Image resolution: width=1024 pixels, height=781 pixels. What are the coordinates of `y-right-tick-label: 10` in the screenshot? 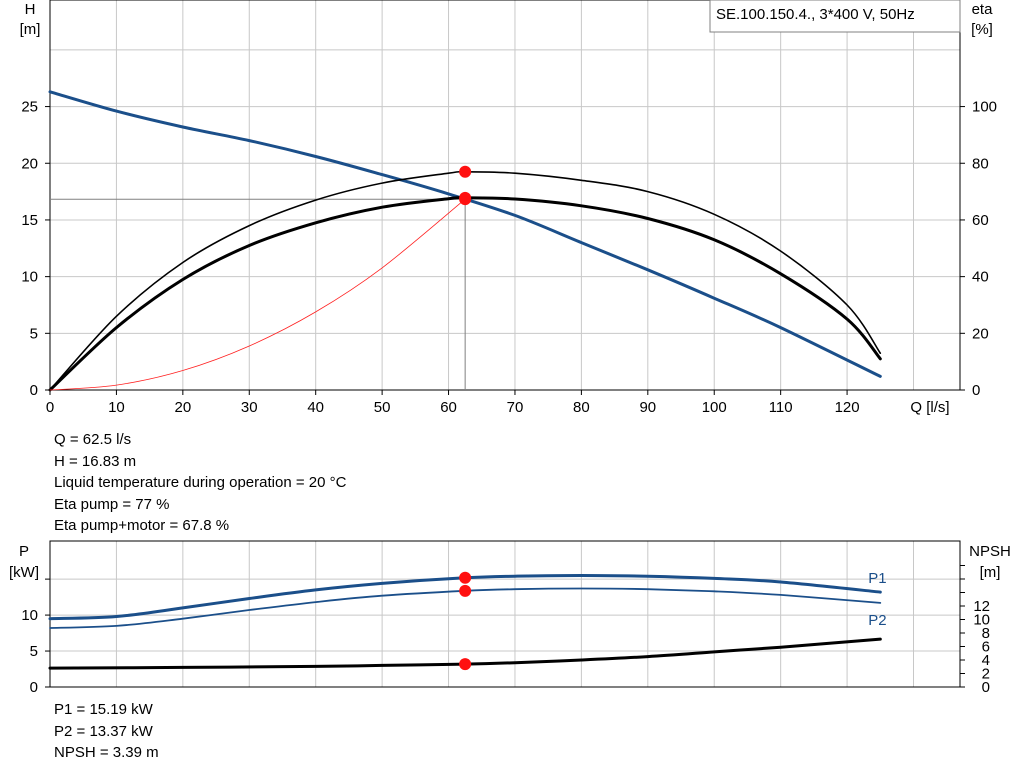 It's located at (981, 620).